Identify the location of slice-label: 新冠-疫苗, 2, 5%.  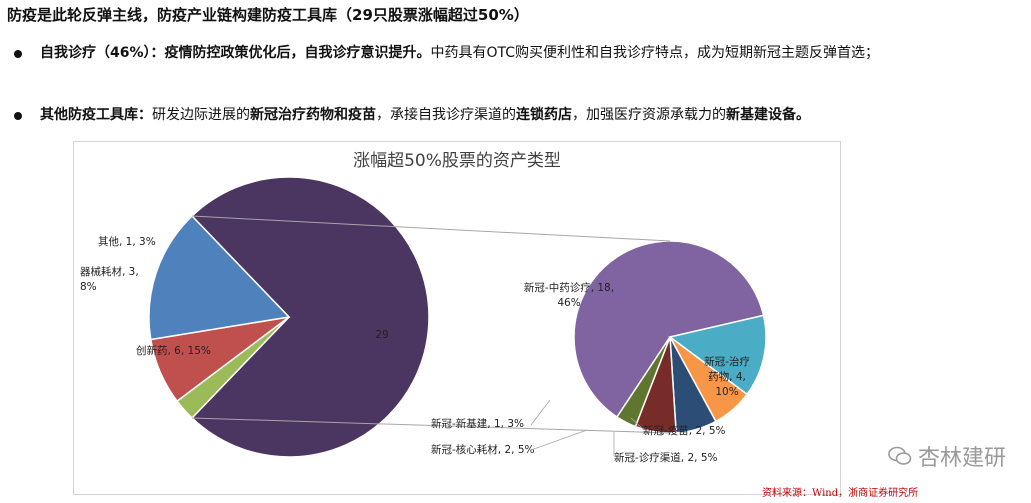
(684, 430).